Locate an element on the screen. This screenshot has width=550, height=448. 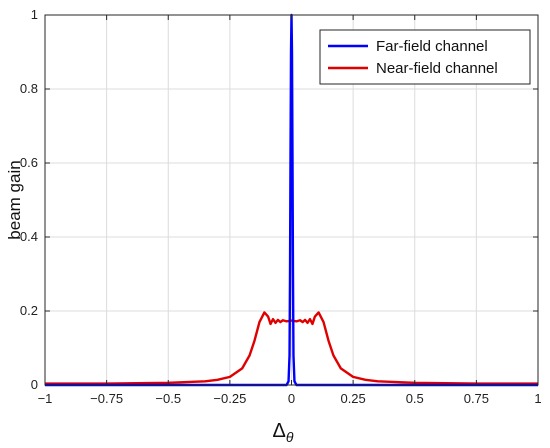
x-tick-label: −0.75 is located at coordinates (106, 398).